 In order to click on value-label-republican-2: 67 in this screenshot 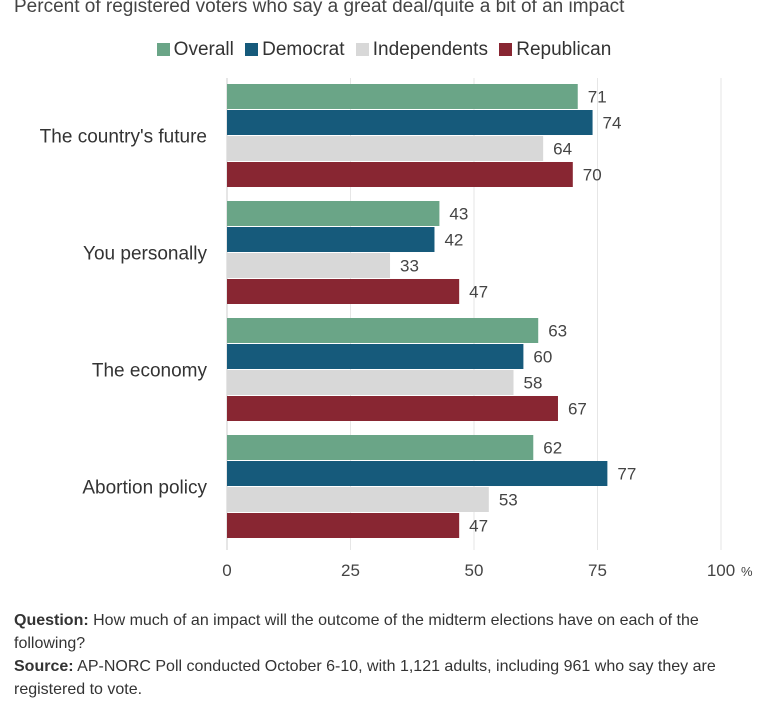, I will do `click(577, 409)`.